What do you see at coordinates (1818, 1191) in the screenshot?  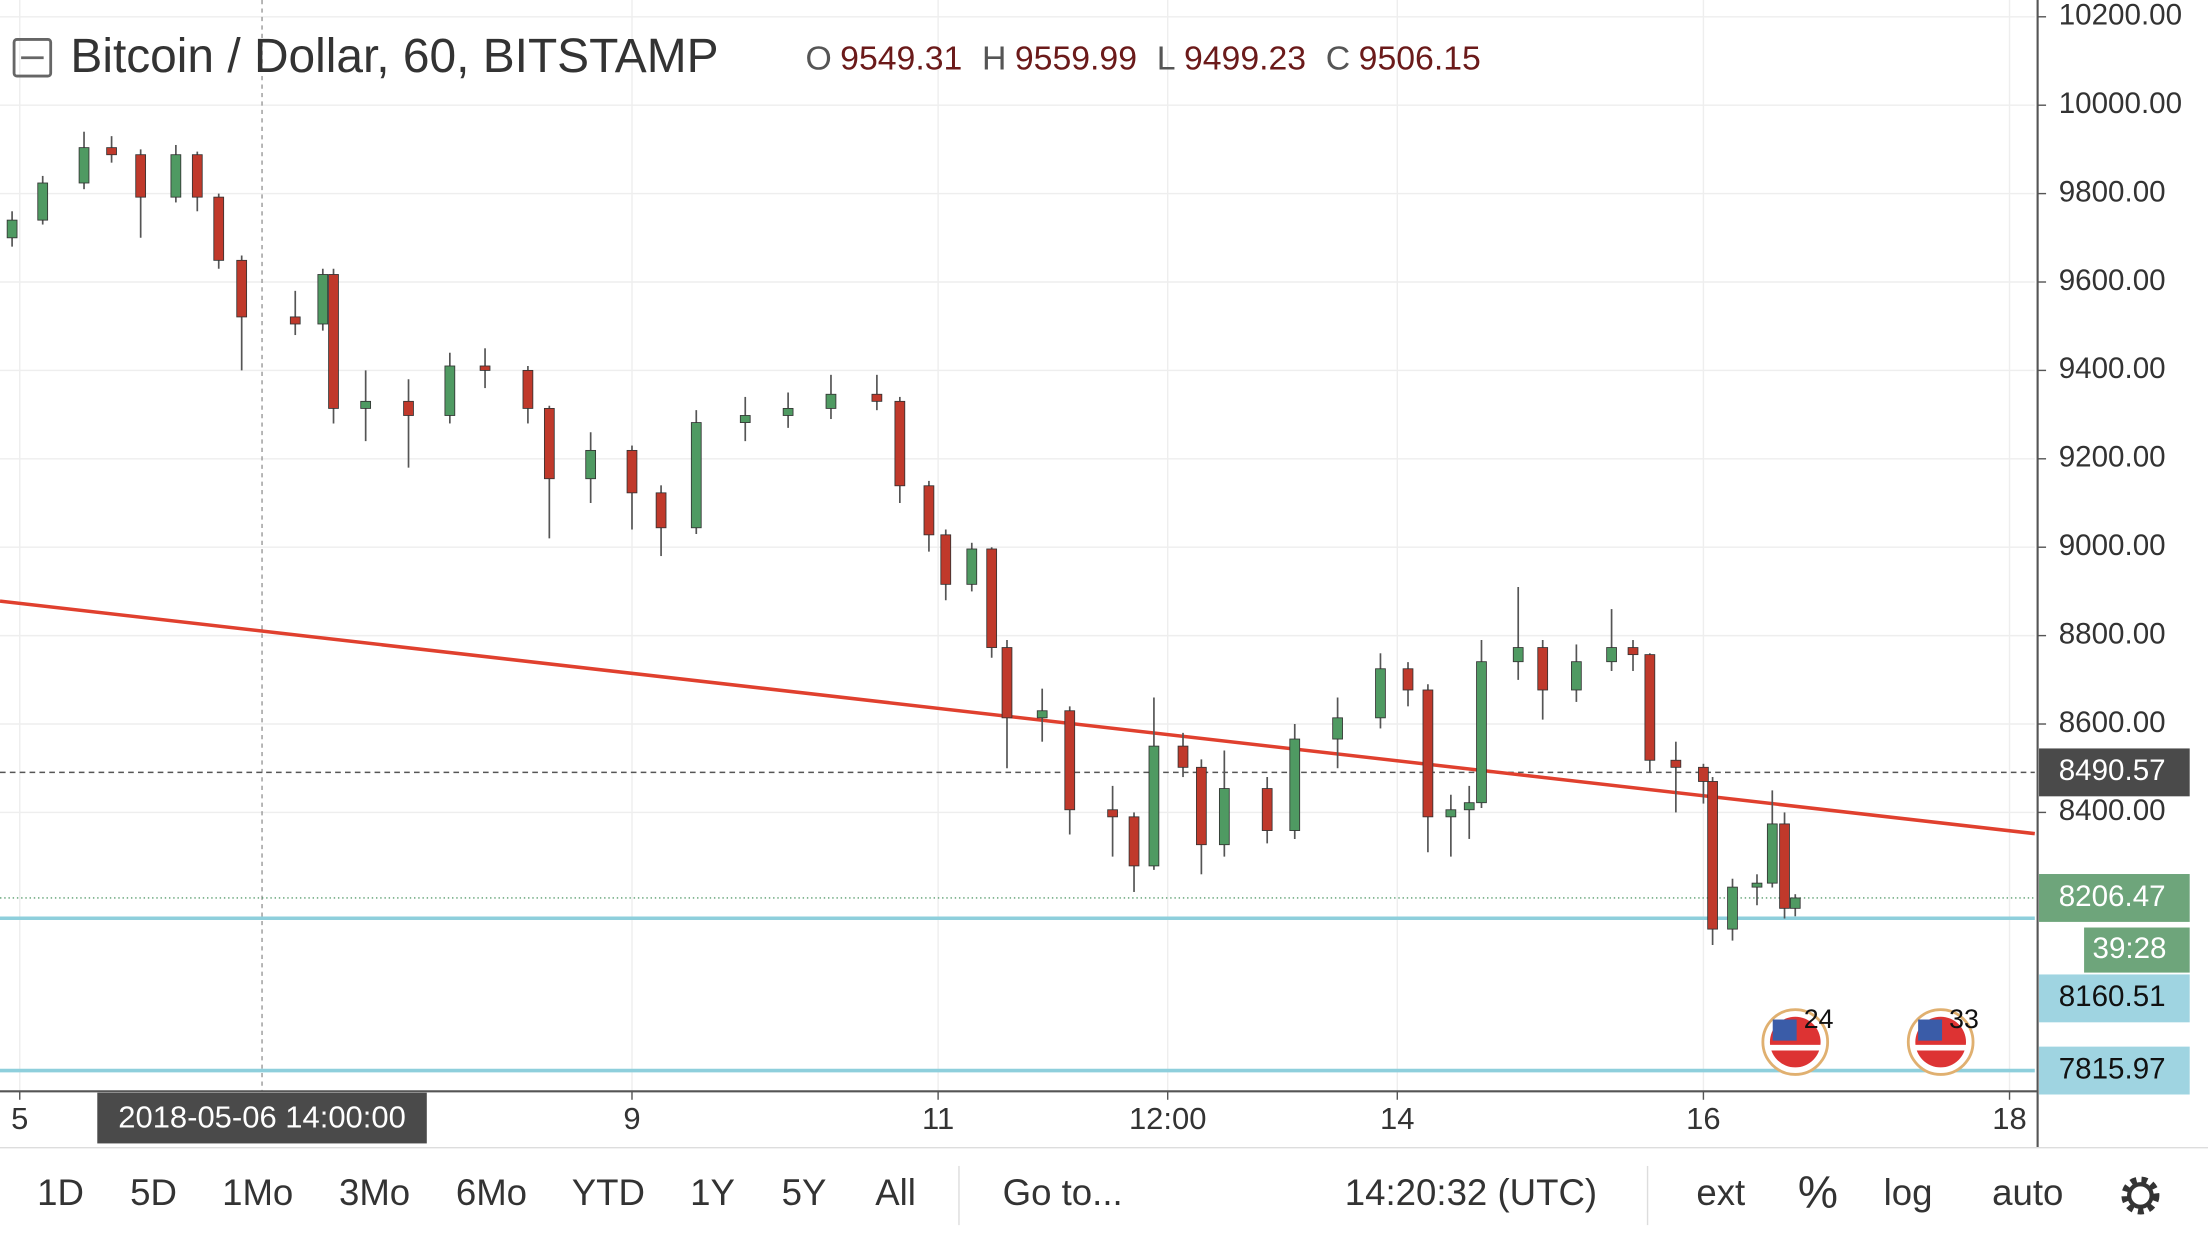 I see `option-button: %` at bounding box center [1818, 1191].